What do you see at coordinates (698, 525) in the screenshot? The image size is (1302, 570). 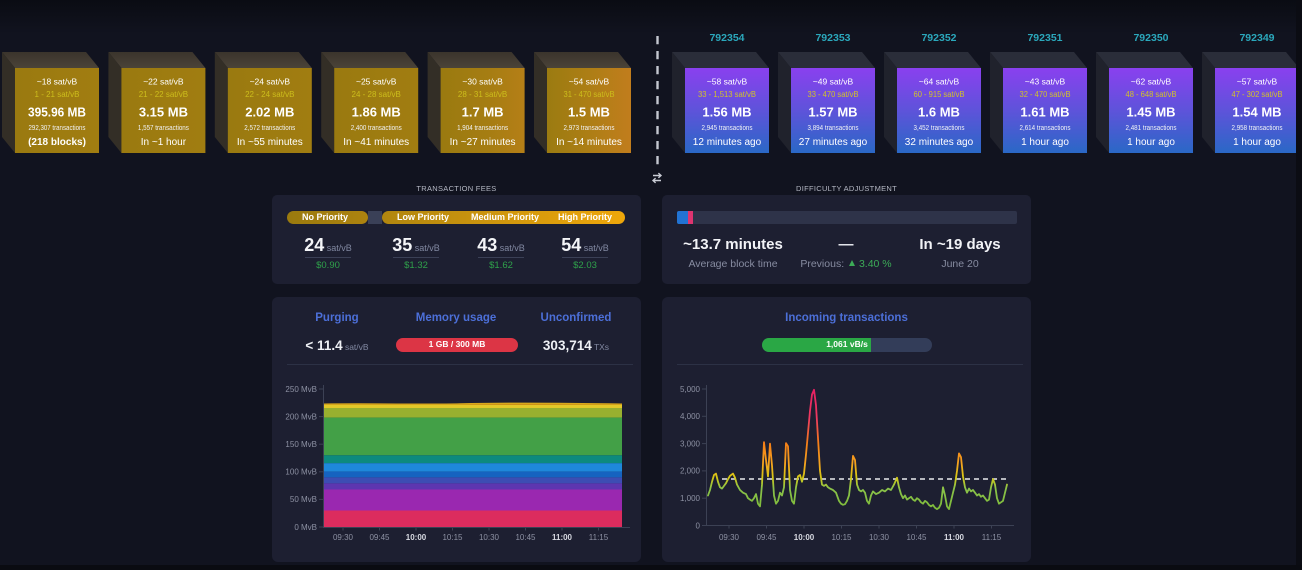 I see `svg-text: 0` at bounding box center [698, 525].